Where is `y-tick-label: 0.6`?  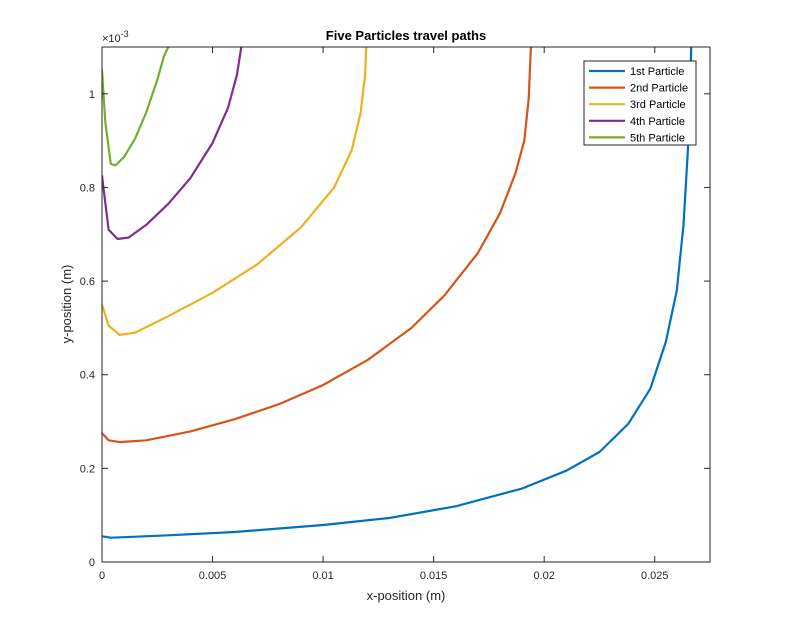
y-tick-label: 0.6 is located at coordinates (87, 282).